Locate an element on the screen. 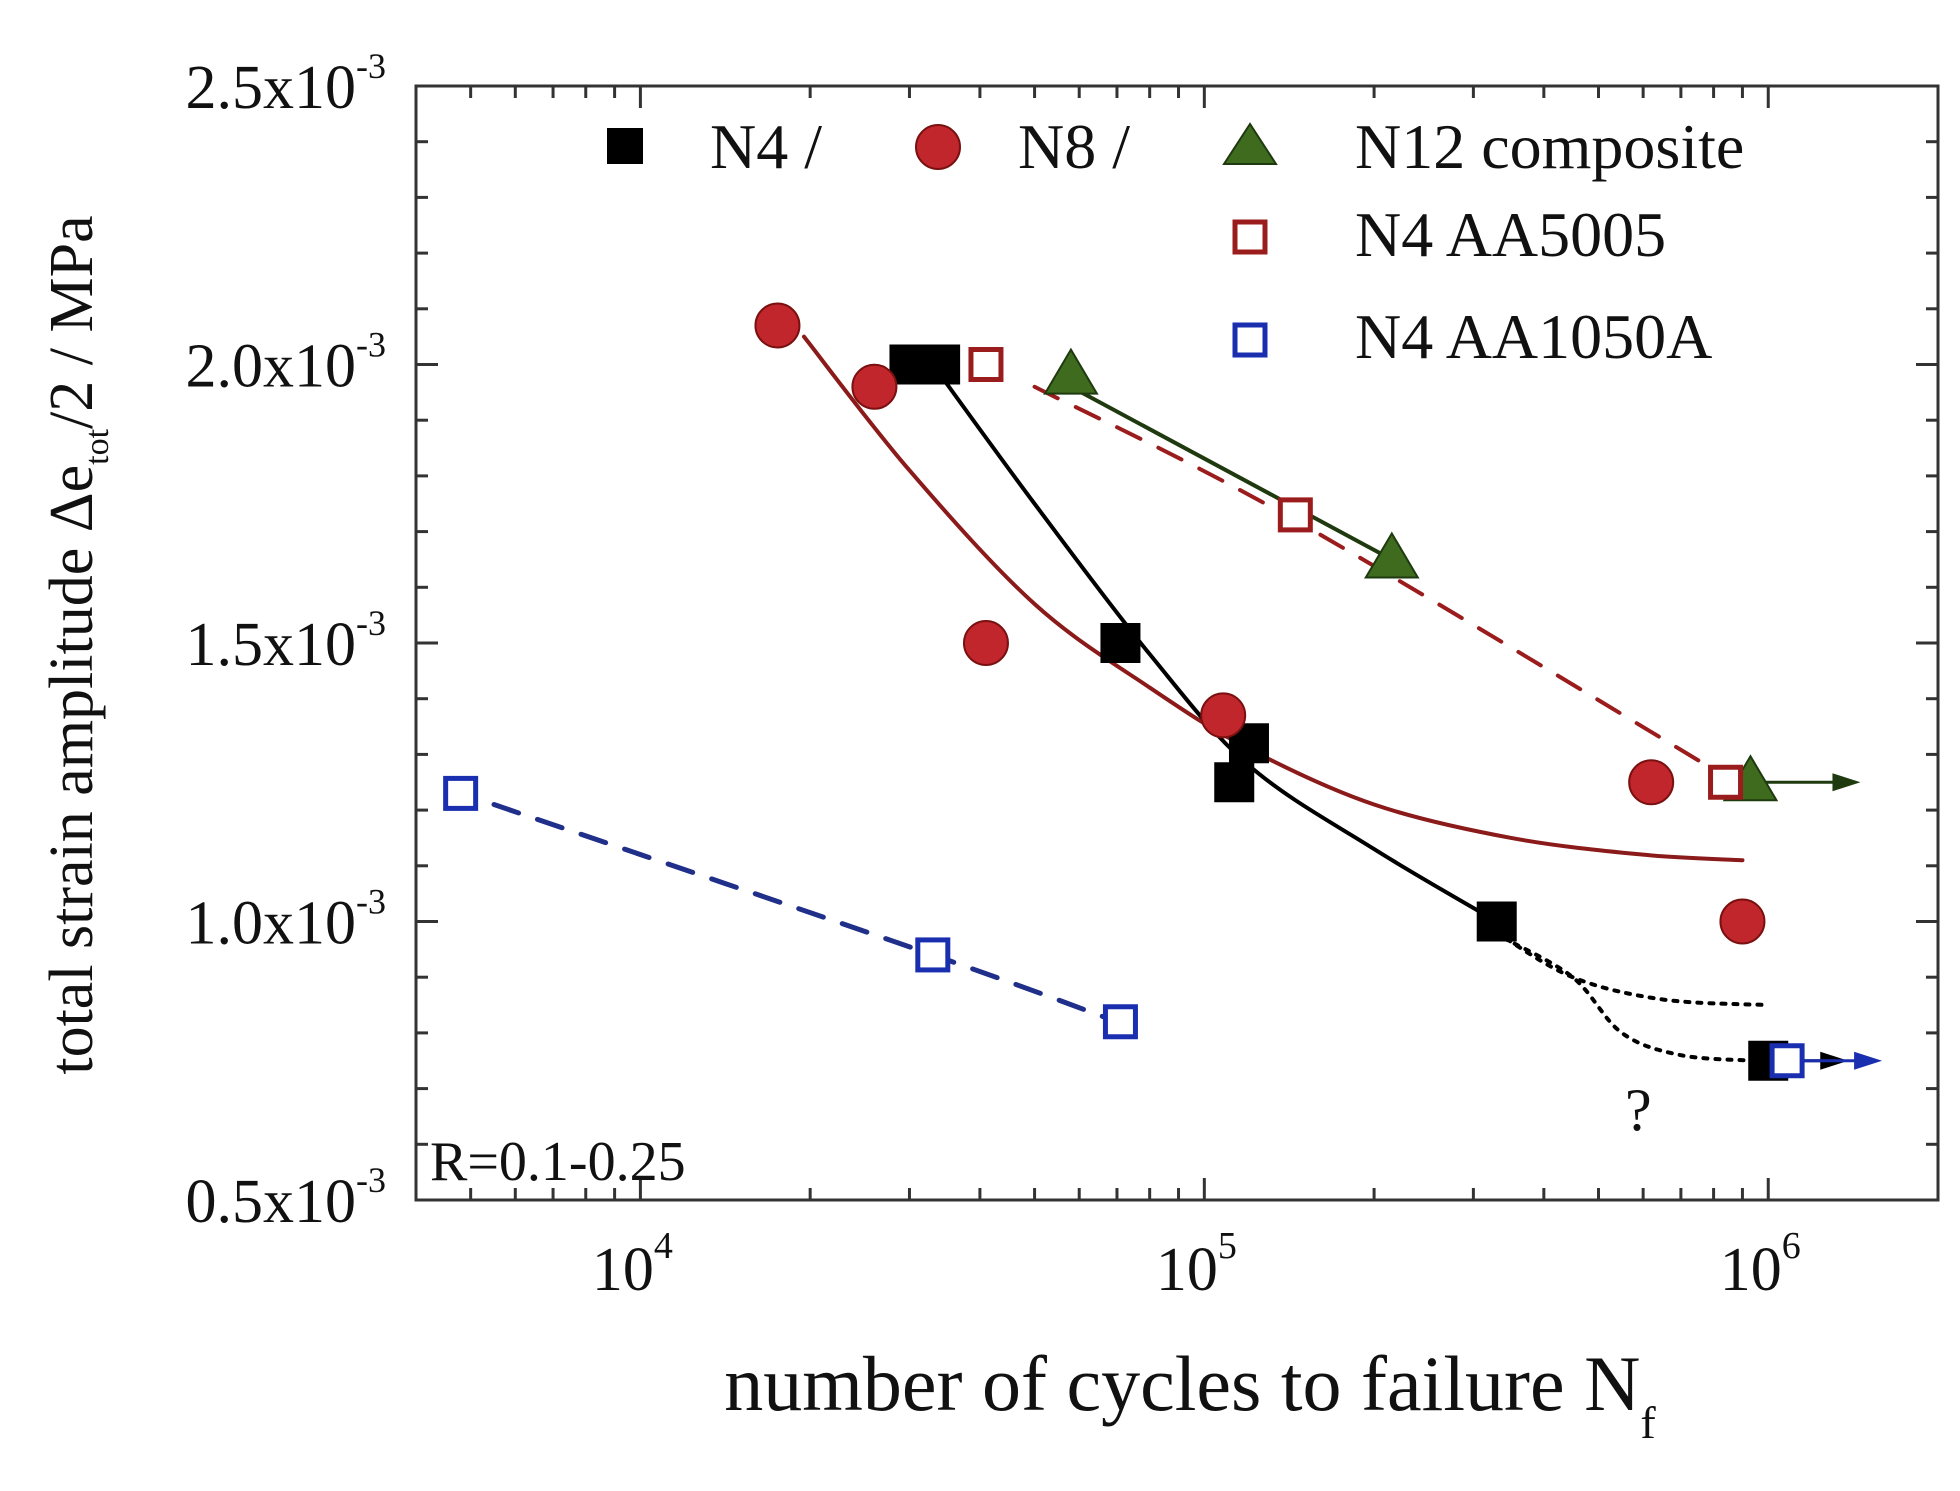 The height and width of the screenshot is (1491, 1960). y-axis-label: total strain amplitude Δetot/2 / MPa is located at coordinates (77, 644).